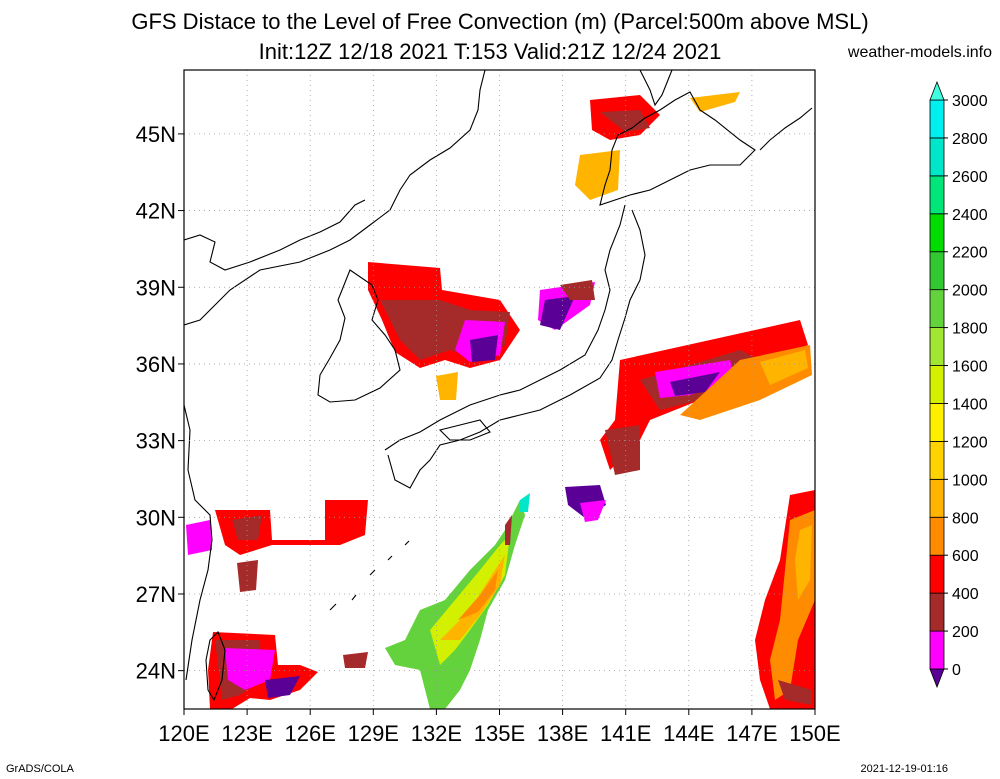 This screenshot has height=779, width=1000. What do you see at coordinates (751, 733) in the screenshot?
I see `lon-tick-label: 147E` at bounding box center [751, 733].